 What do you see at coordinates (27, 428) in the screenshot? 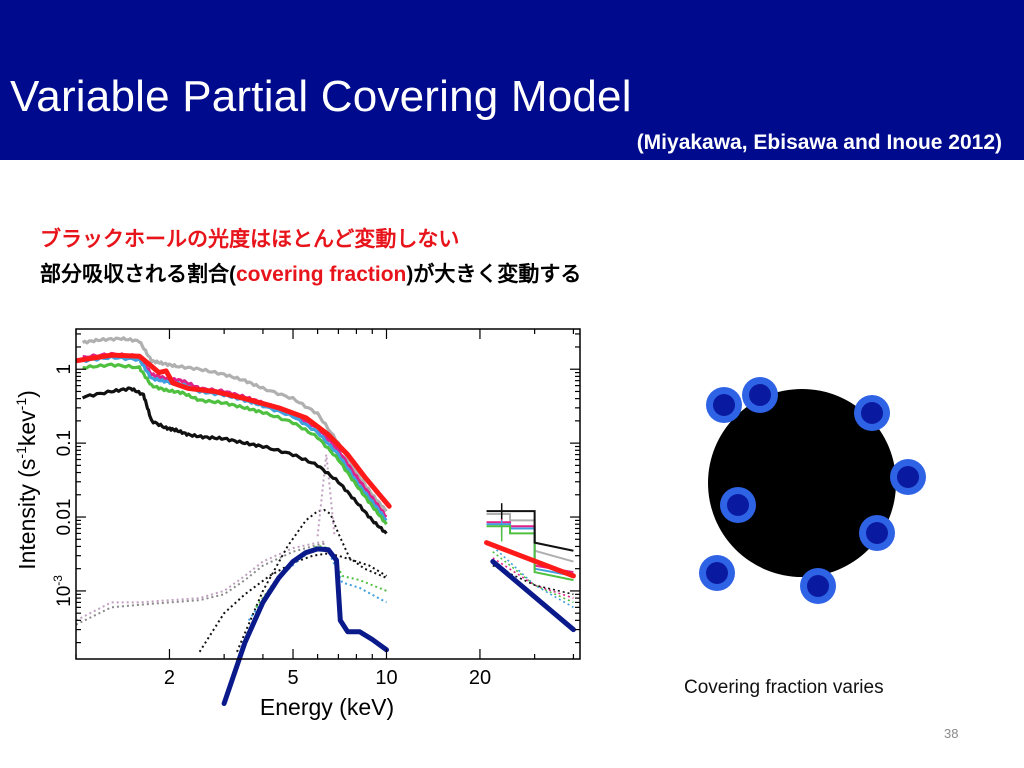
I see `y-axis-label-part: kev` at bounding box center [27, 428].